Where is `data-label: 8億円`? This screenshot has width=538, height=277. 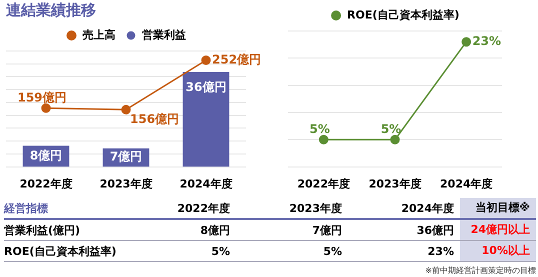
data-label: 8億円 is located at coordinates (46, 155).